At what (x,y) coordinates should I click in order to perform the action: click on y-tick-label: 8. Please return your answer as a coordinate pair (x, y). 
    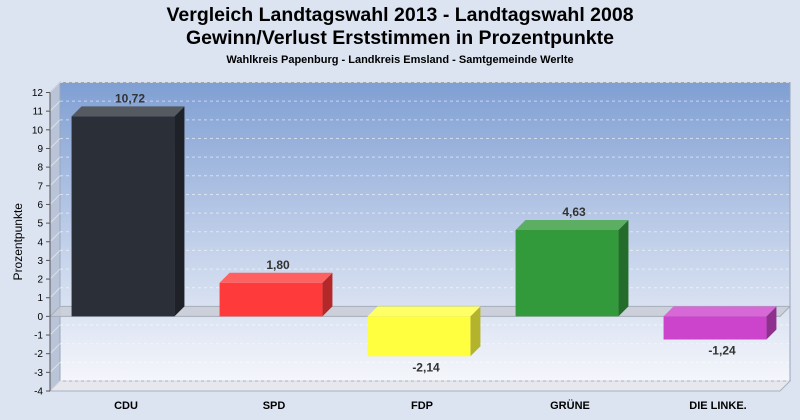
    Looking at the image, I should click on (40, 168).